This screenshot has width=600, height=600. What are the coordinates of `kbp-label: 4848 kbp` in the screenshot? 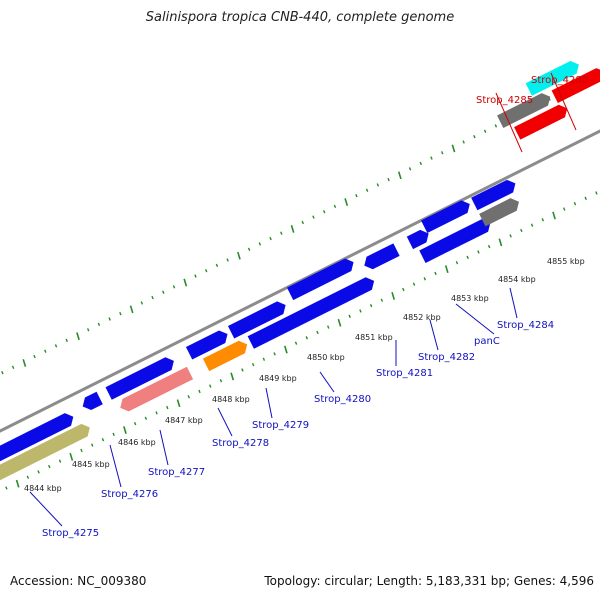 It's located at (231, 399).